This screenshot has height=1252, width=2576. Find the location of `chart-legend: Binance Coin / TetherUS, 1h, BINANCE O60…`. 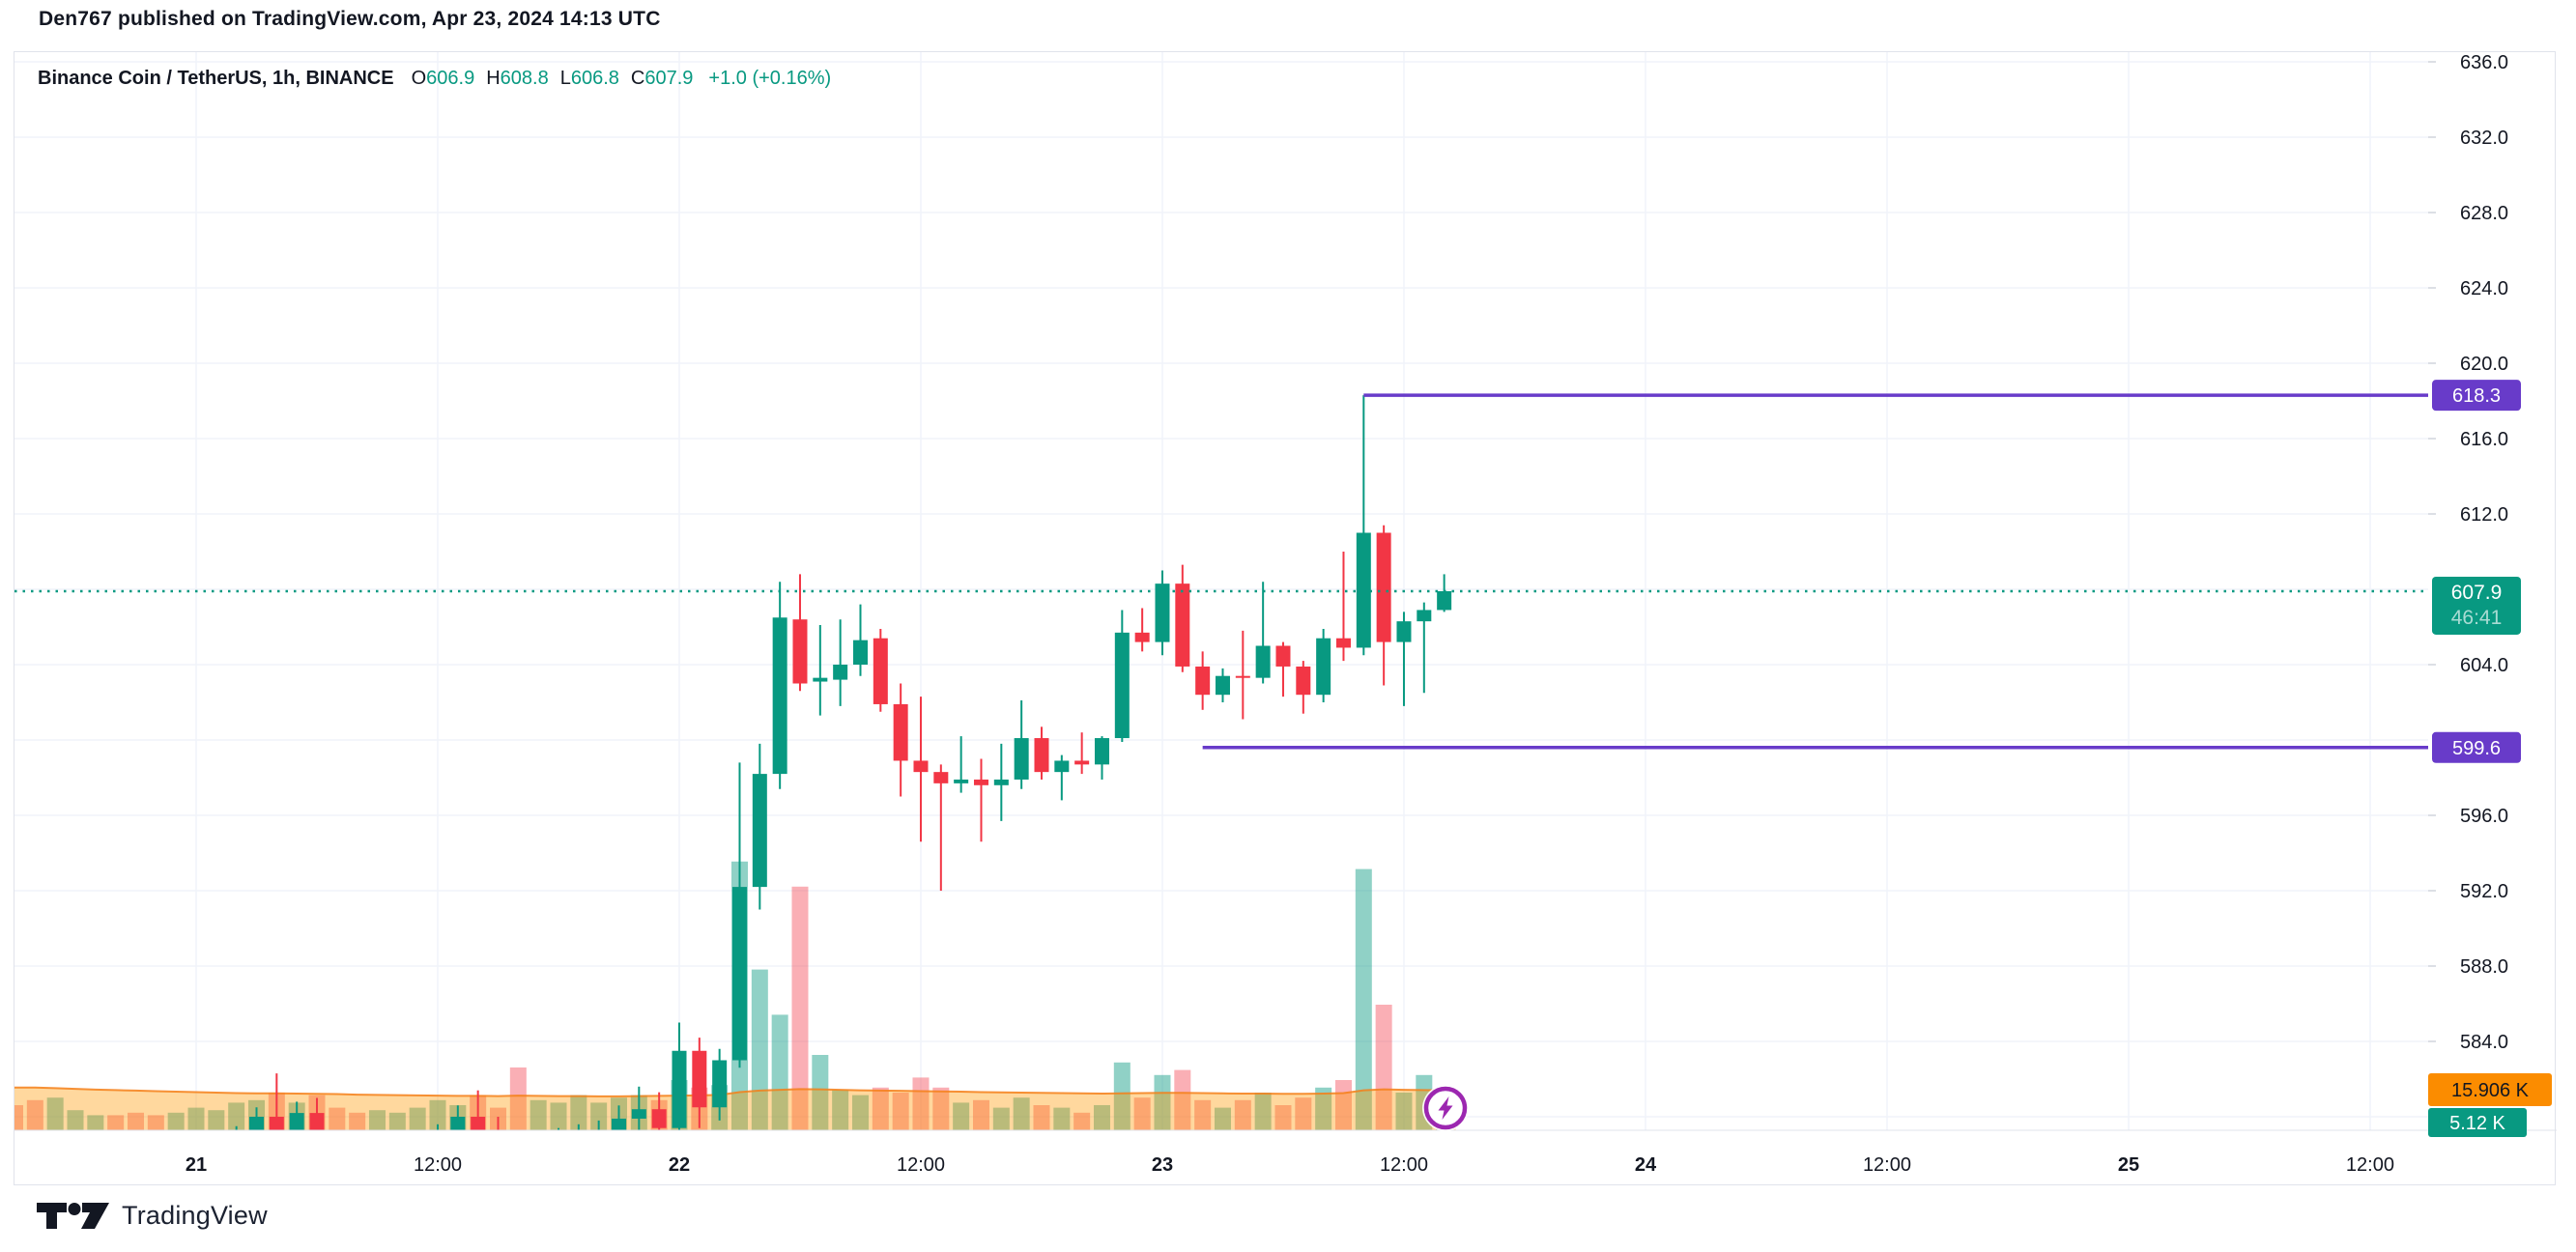

chart-legend: Binance Coin / TetherUS, 1h, BINANCE O60… is located at coordinates (435, 79).